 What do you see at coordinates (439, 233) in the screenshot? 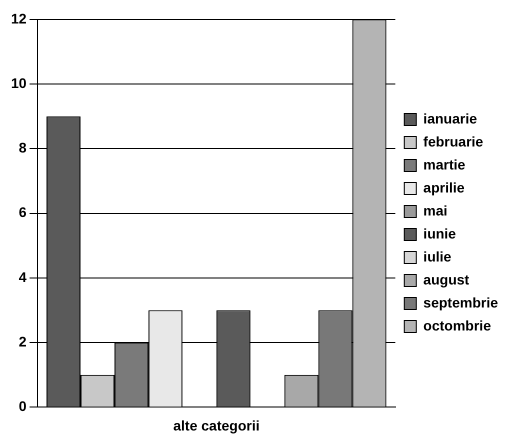
I see `legend-label: iunie` at bounding box center [439, 233].